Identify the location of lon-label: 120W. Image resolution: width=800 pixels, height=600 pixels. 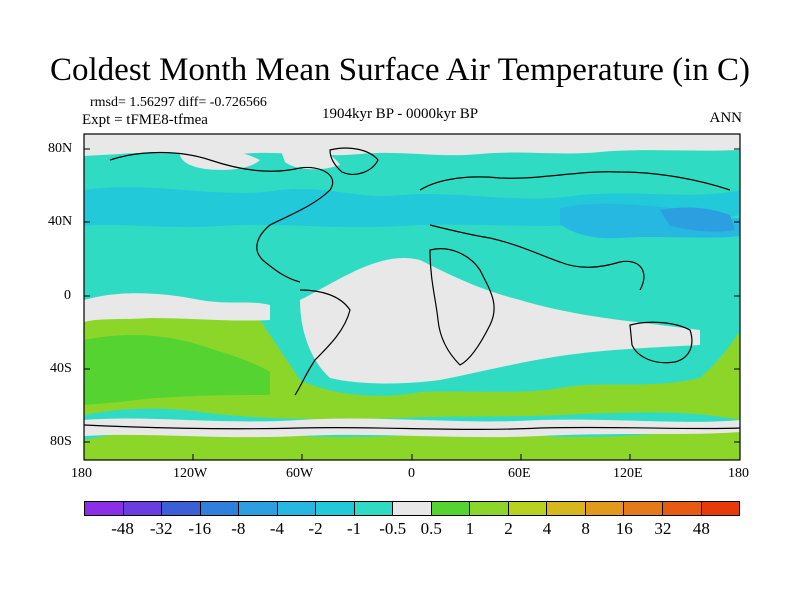
(190, 473).